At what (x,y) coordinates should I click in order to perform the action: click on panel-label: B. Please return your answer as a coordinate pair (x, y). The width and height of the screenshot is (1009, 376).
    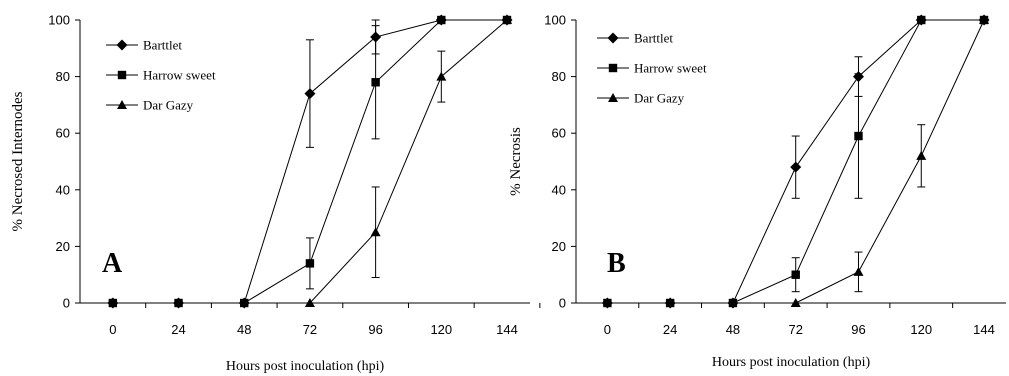
    Looking at the image, I should click on (616, 263).